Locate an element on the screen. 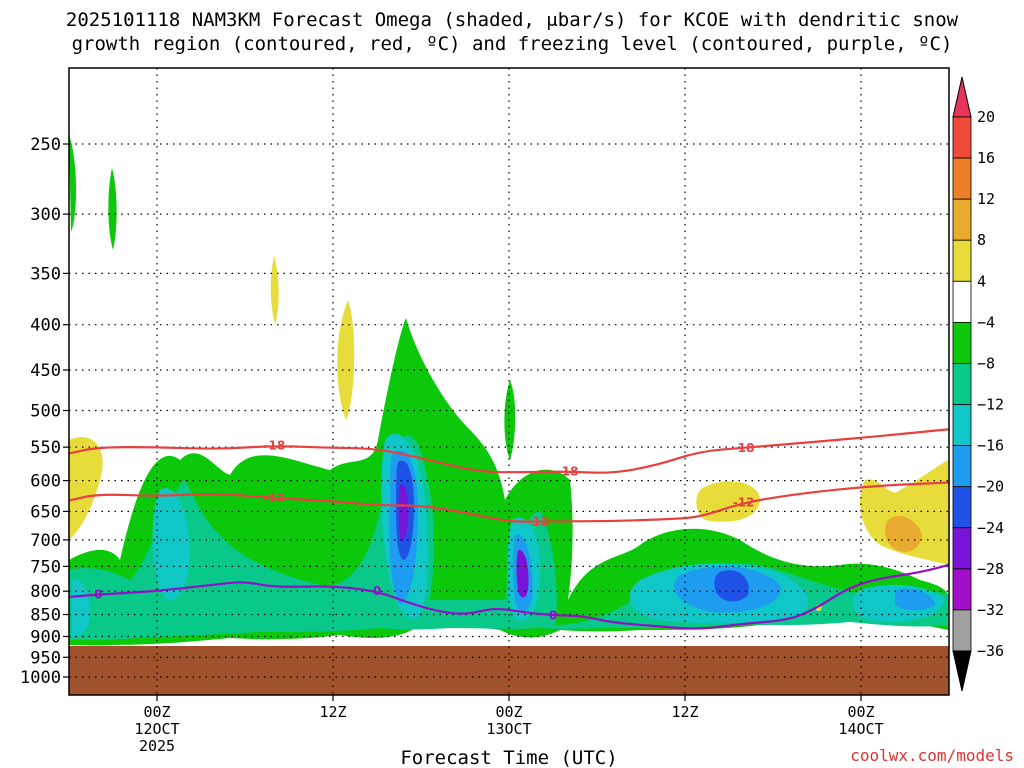 Image resolution: width=1024 pixels, height=768 pixels. y-tick-label: 850 is located at coordinates (45, 616).